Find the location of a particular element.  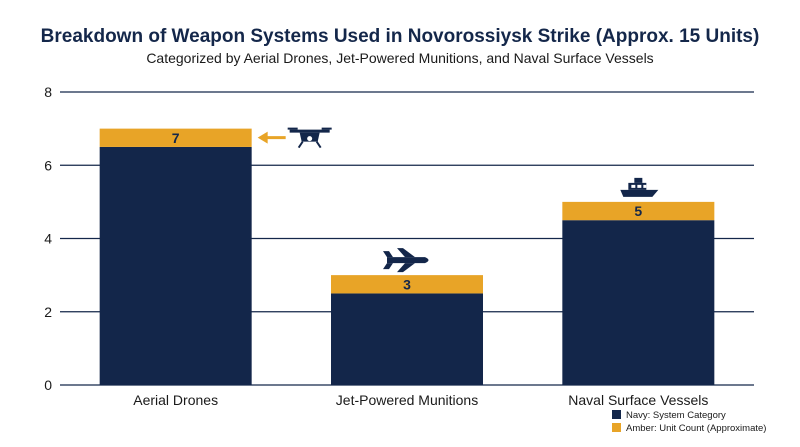

jet-icon is located at coordinates (406, 260).